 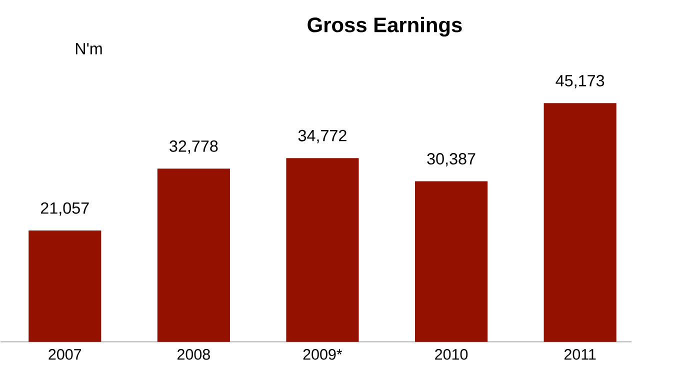 I want to click on x-tick-label: 2010, so click(x=451, y=354).